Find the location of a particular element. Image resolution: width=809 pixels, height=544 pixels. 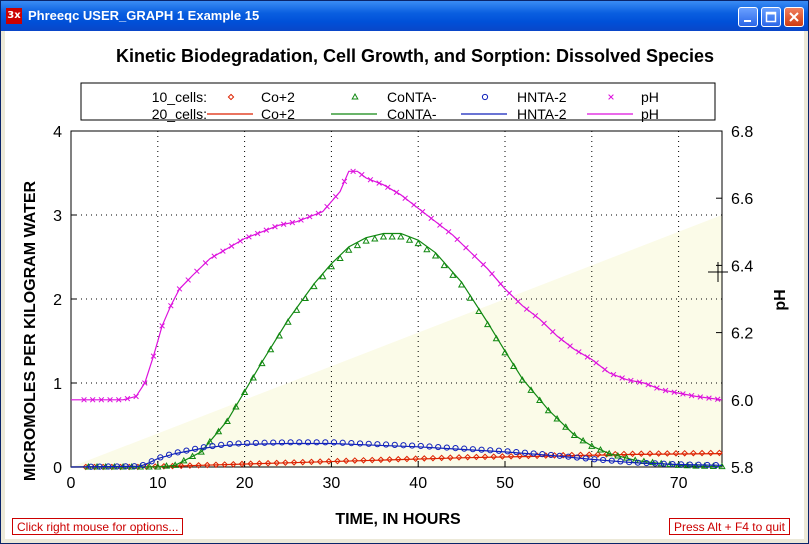

title-bar: 3x Phreeqc USER_GRAPH 1 Example 15 is located at coordinates (404, 16).